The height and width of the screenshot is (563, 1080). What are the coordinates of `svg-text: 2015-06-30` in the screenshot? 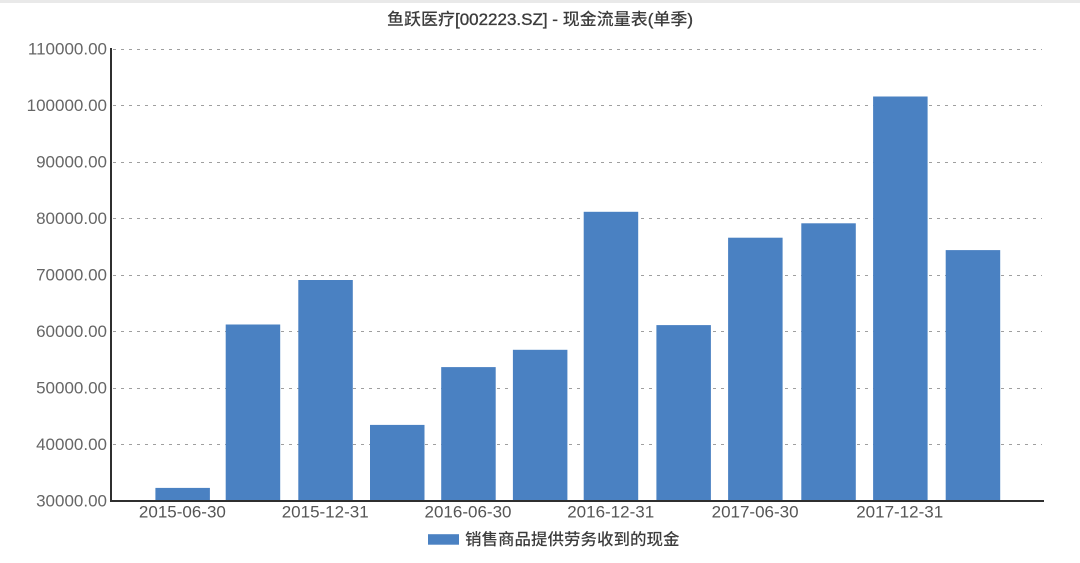 It's located at (182, 512).